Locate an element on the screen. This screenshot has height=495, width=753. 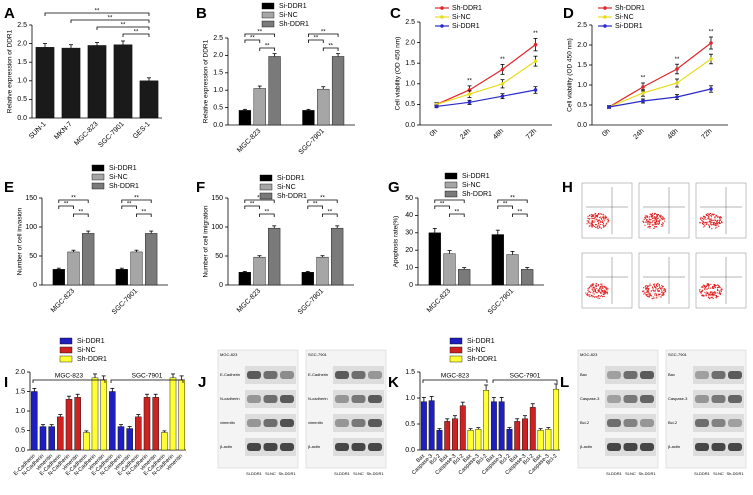
y-tick-label: 2.5 is located at coordinates (218, 38).